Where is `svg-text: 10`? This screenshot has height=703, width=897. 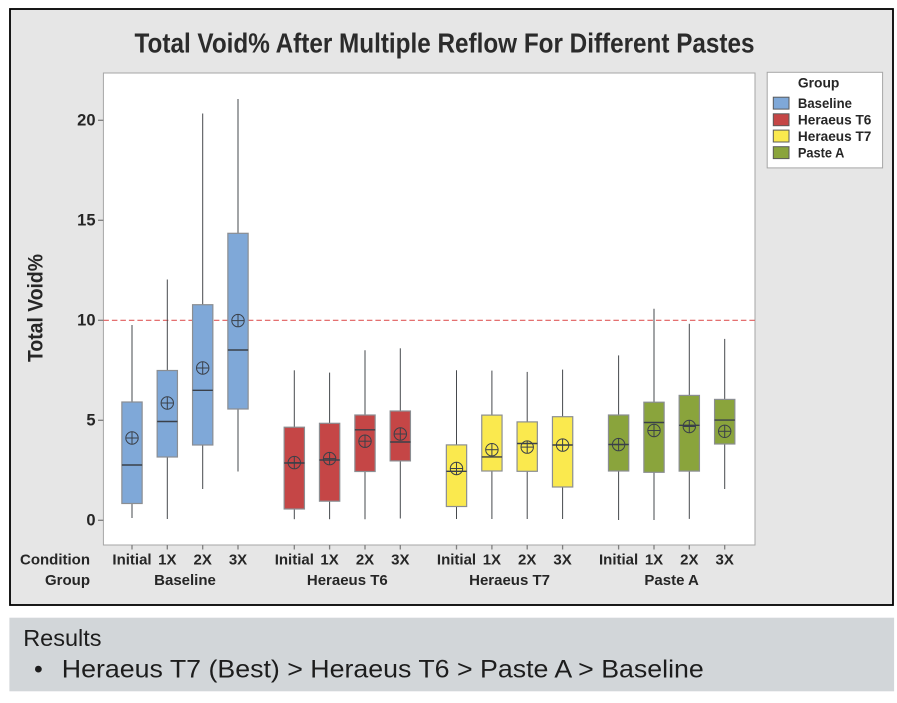
svg-text: 10 is located at coordinates (86, 321).